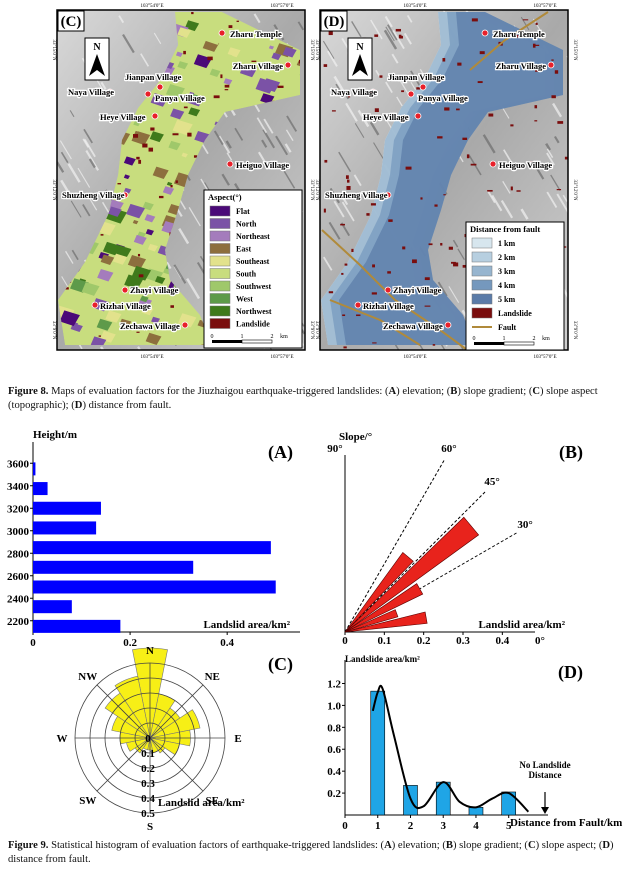 The height and width of the screenshot is (879, 629). I want to click on scale-label: 0, so click(474, 339).